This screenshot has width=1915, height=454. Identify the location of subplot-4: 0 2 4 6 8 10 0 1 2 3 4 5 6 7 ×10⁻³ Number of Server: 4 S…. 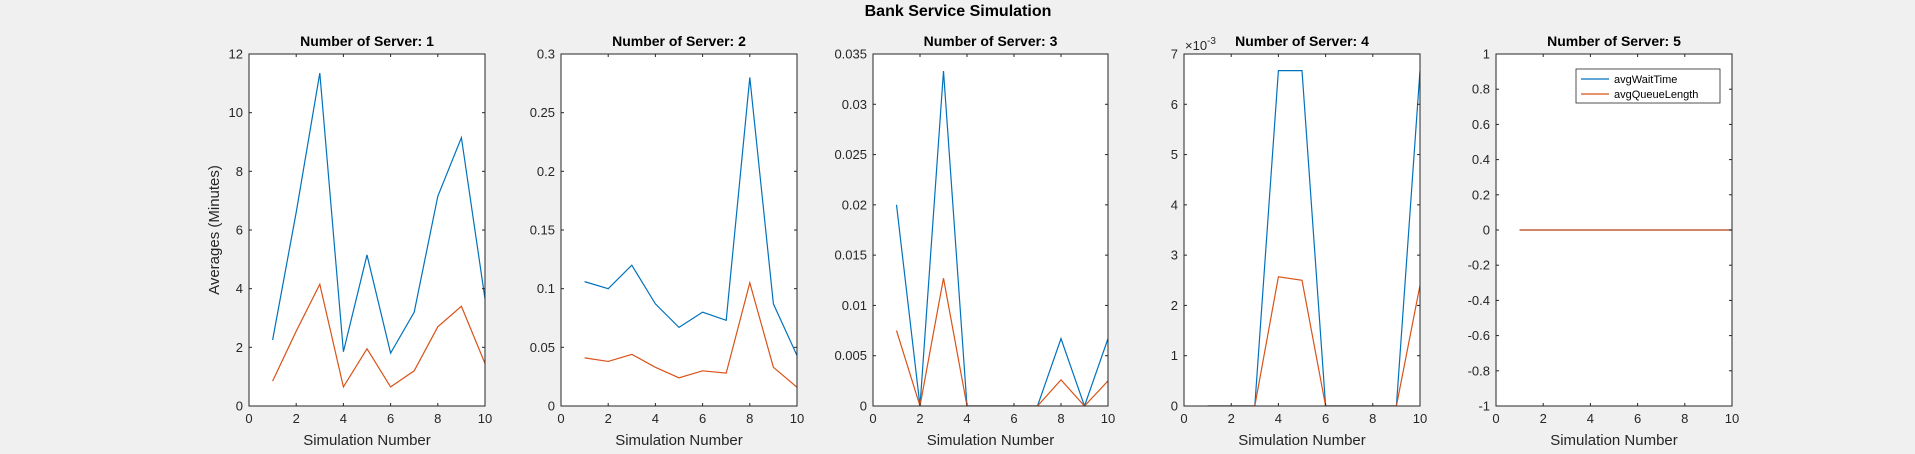
(1299, 241).